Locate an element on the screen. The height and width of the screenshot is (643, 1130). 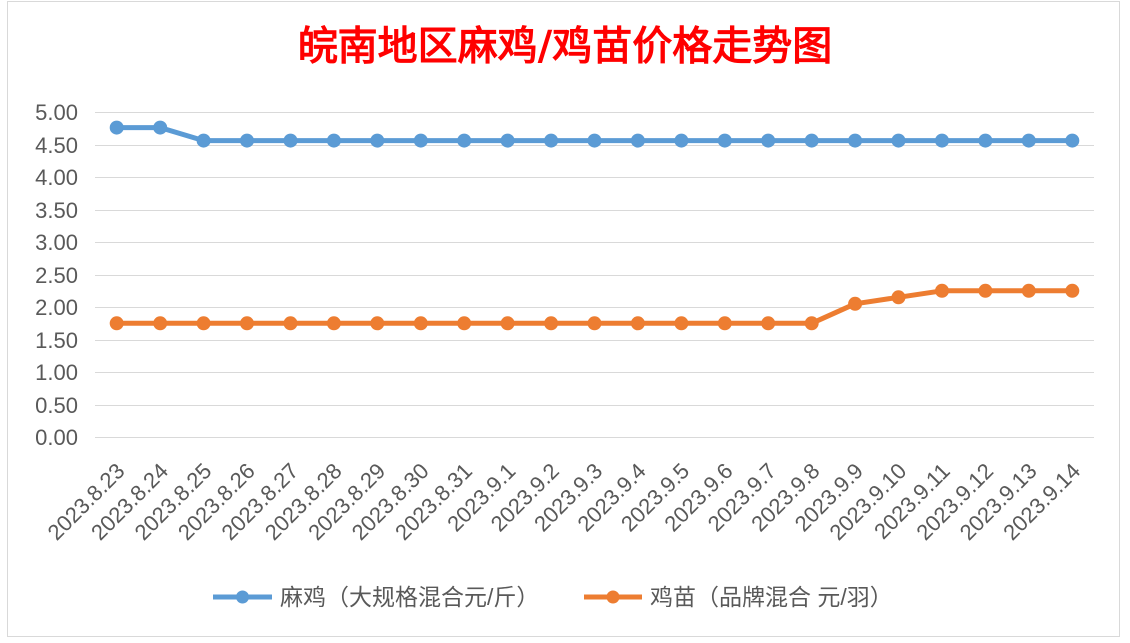
y-tick-label: 0.50 is located at coordinates (56, 405).